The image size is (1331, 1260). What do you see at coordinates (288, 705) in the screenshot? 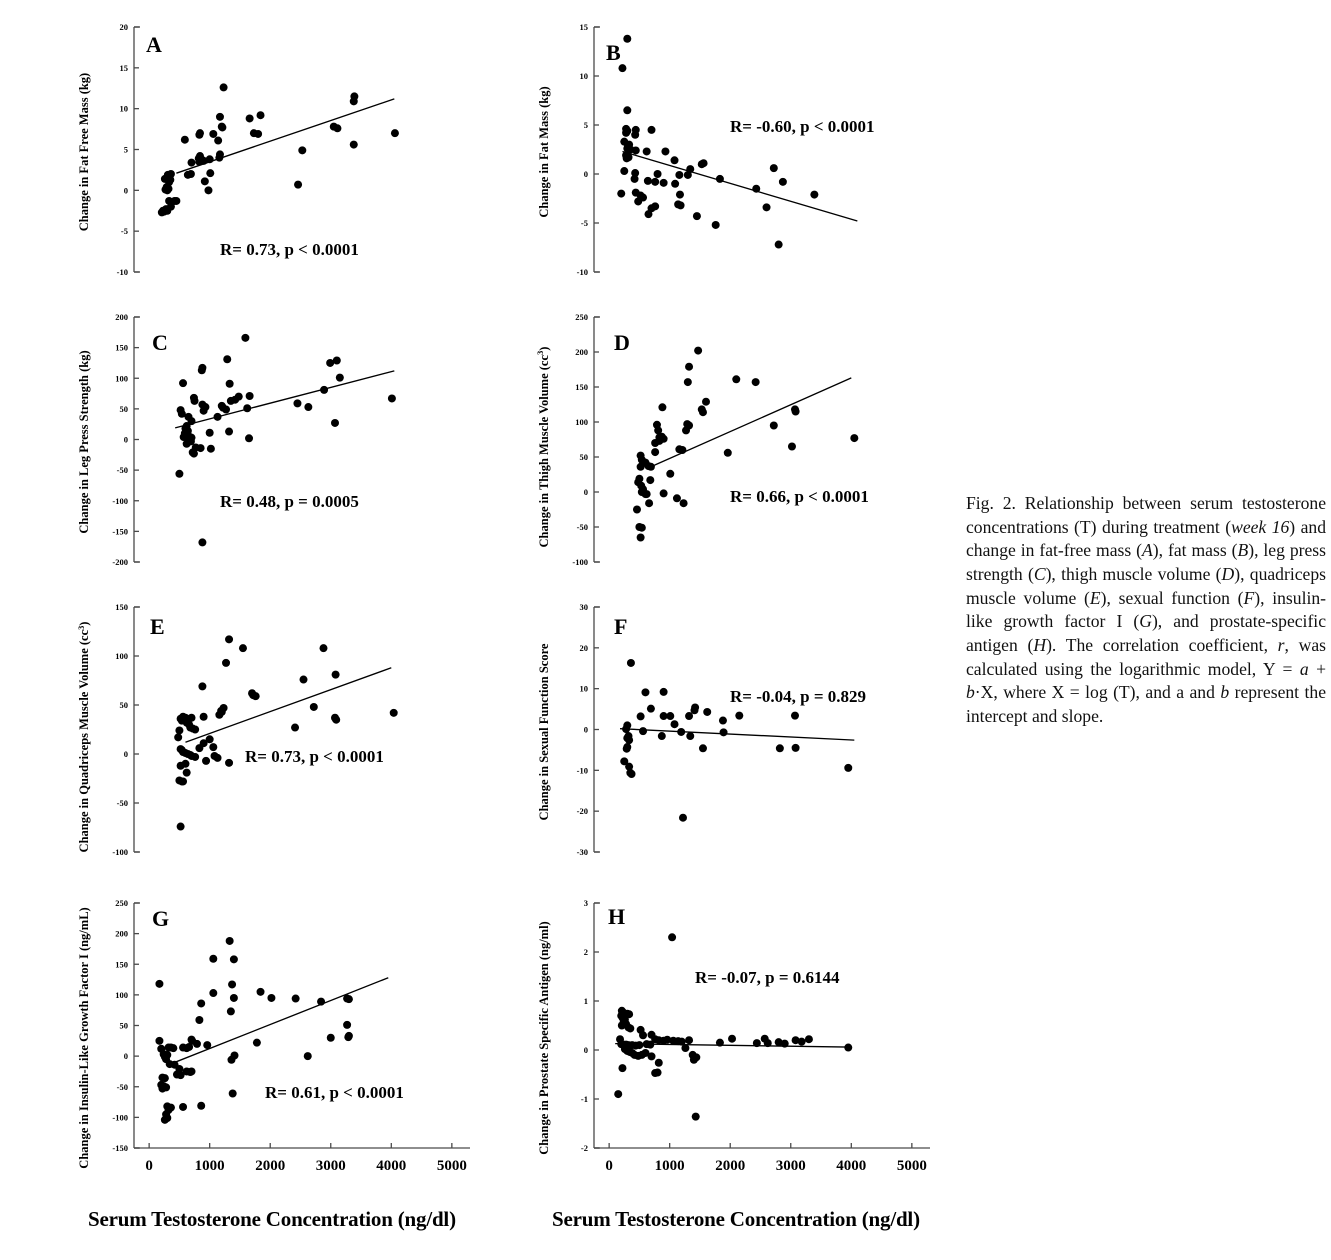
I see `regression-line` at bounding box center [288, 705].